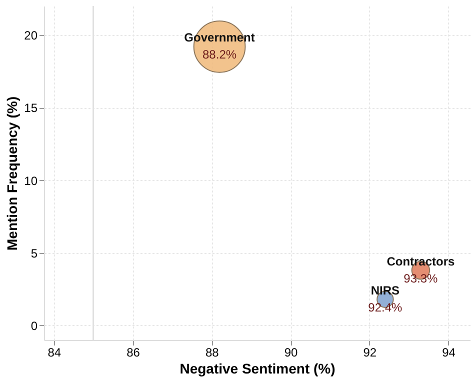  Describe the element at coordinates (212, 353) in the screenshot. I see `x-tick-label: 88` at that location.